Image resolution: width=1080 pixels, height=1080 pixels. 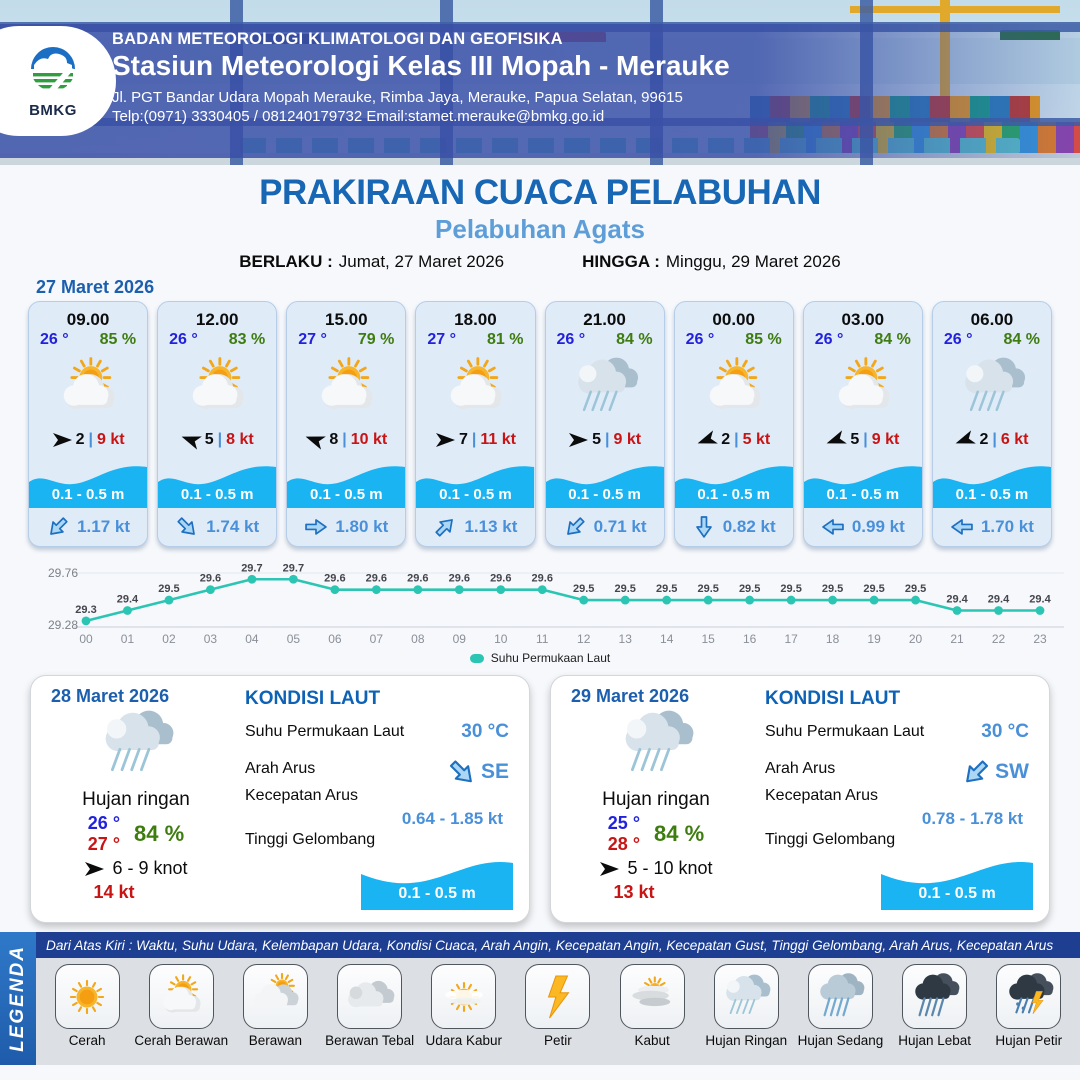 I want to click on legend-item-label: Berawan Tebal, so click(x=370, y=1040).